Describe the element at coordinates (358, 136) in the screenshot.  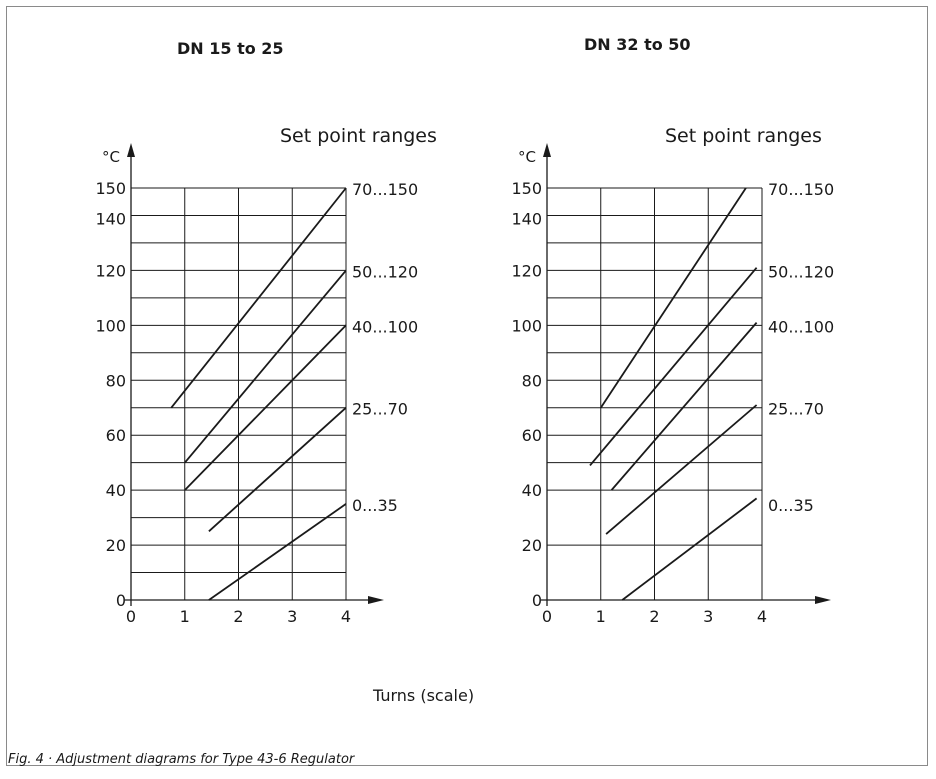
I see `range-heading-left: Set point ranges` at that location.